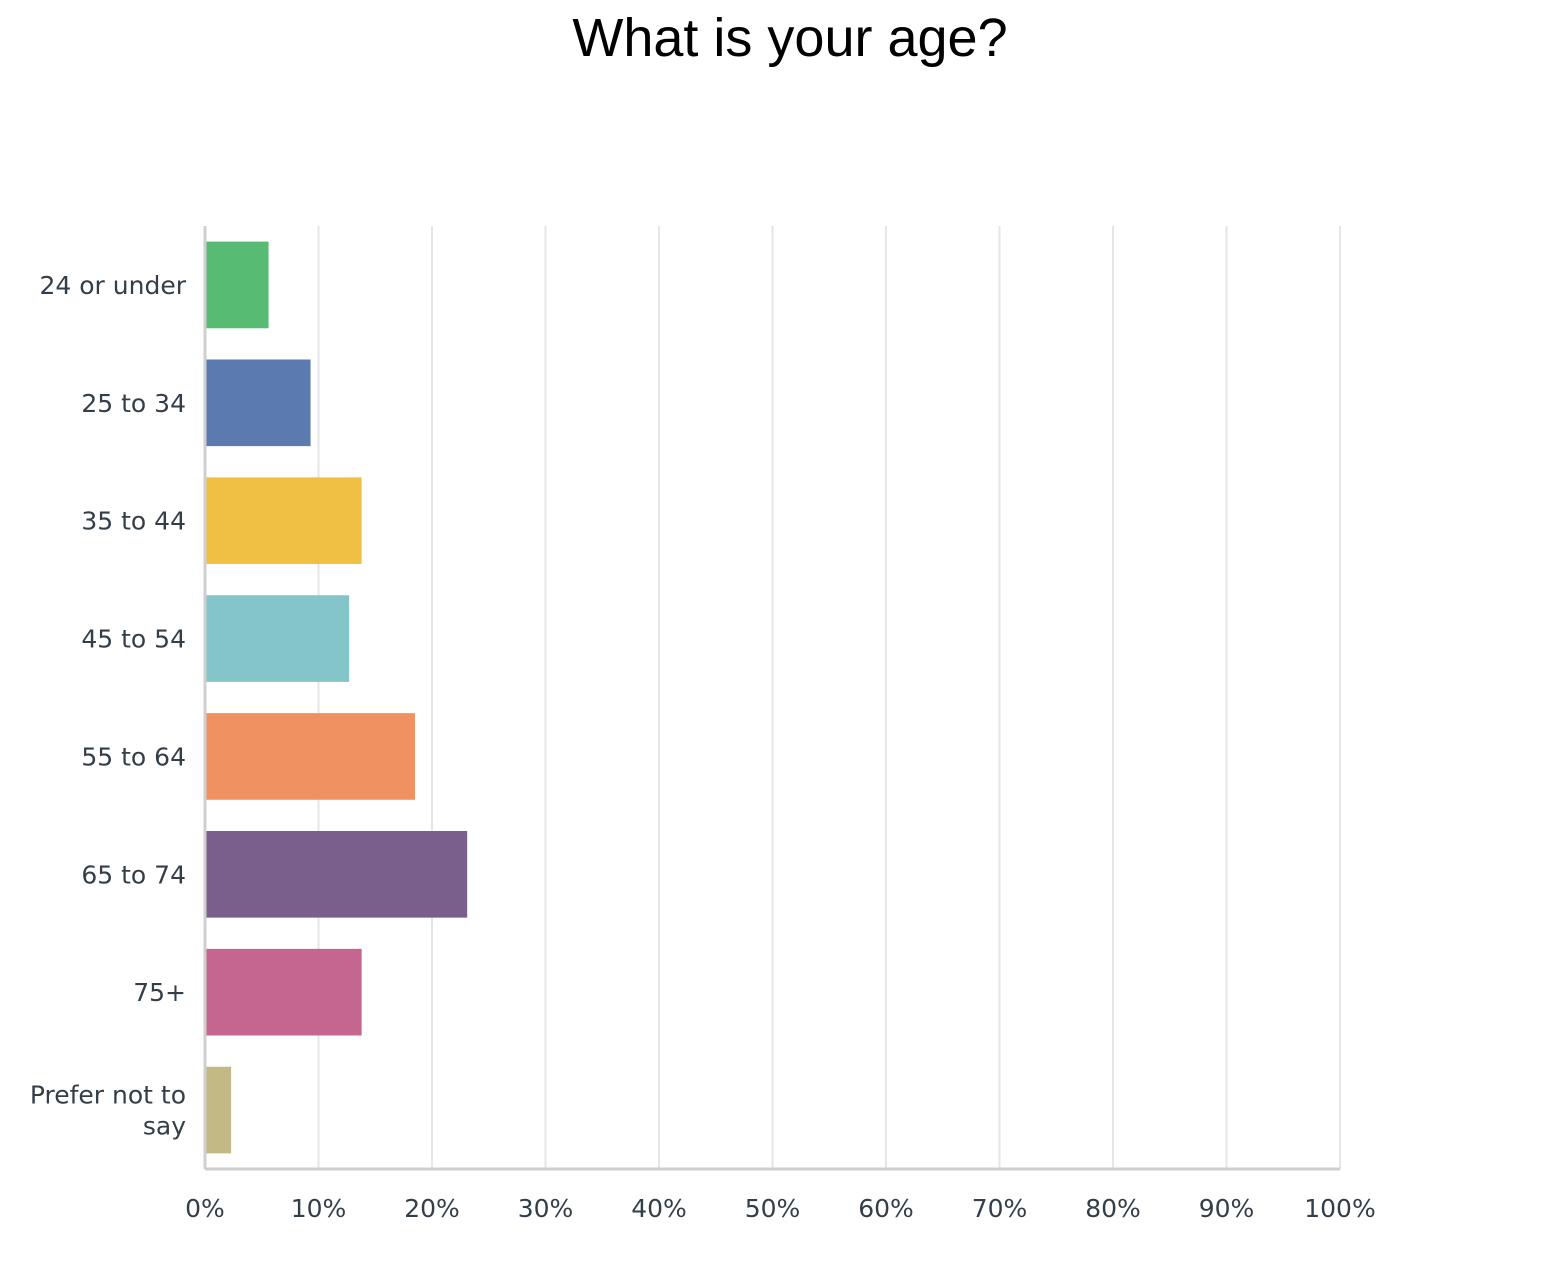 This screenshot has width=1542, height=1266. I want to click on x-tick-label: 50%, so click(773, 1208).